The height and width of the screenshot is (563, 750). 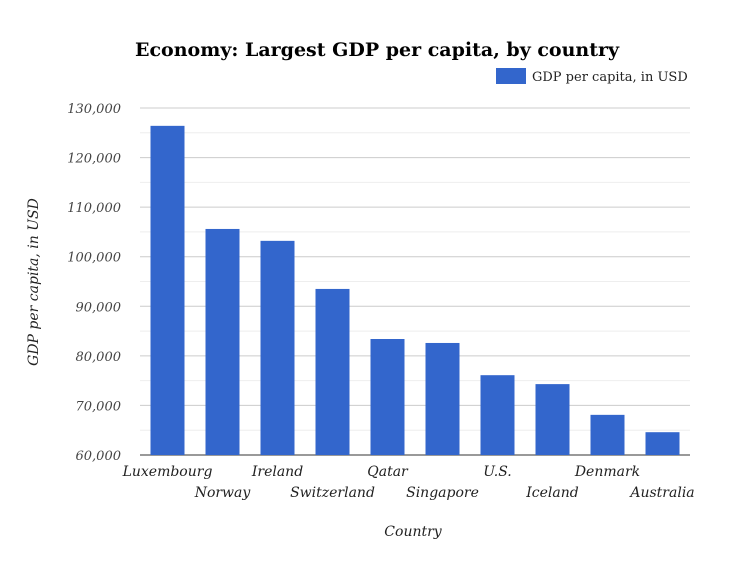 What do you see at coordinates (511, 76) in the screenshot?
I see `legend-swatch` at bounding box center [511, 76].